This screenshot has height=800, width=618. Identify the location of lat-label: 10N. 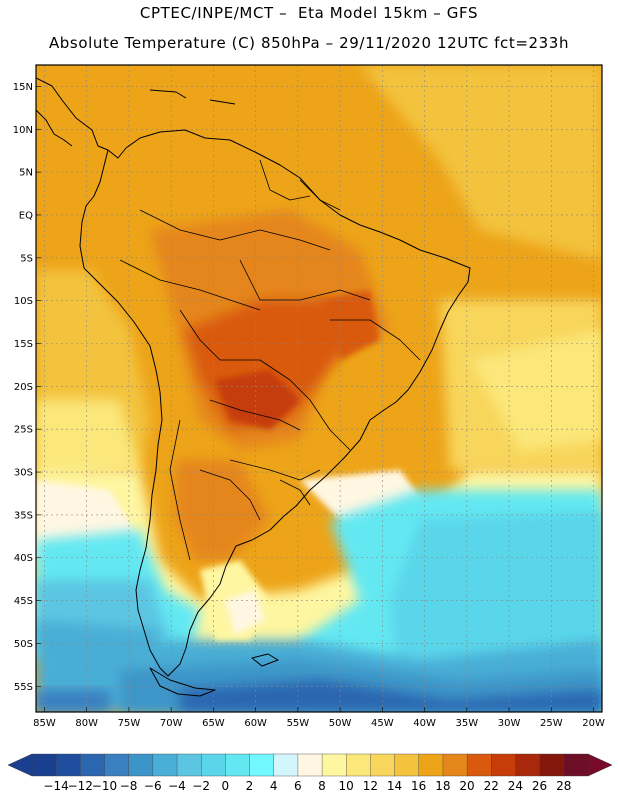
(23, 130).